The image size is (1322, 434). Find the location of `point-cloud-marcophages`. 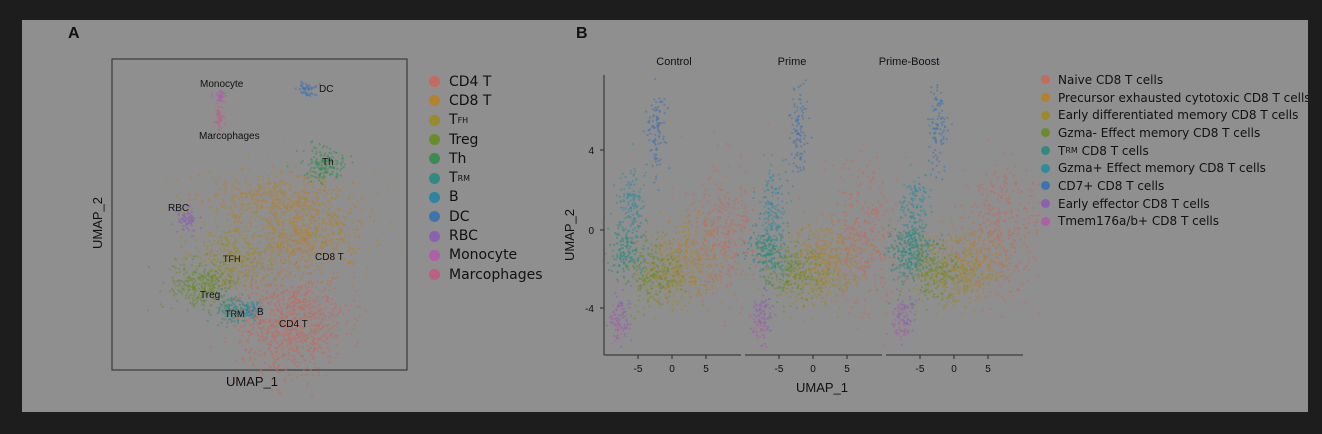

point-cloud-marcophages is located at coordinates (220, 121).